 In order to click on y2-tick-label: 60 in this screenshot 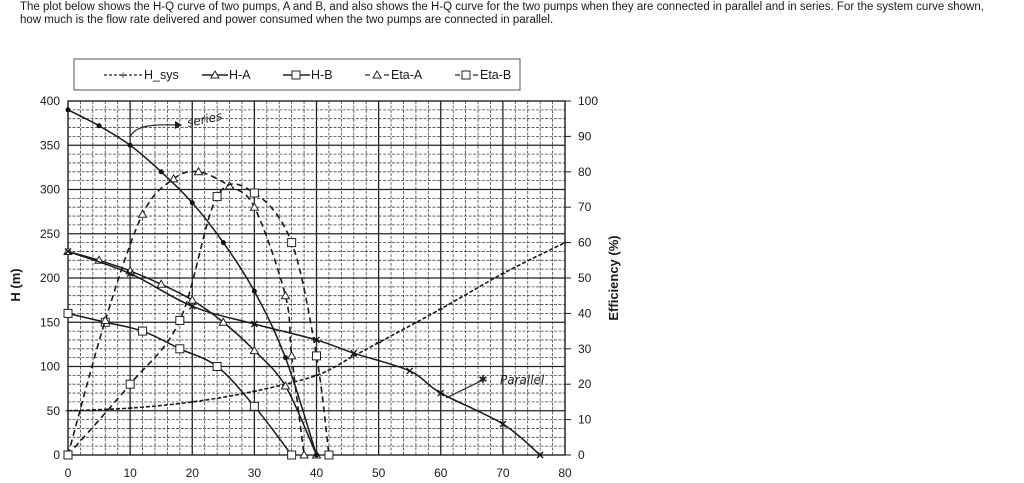, I will do `click(585, 243)`.